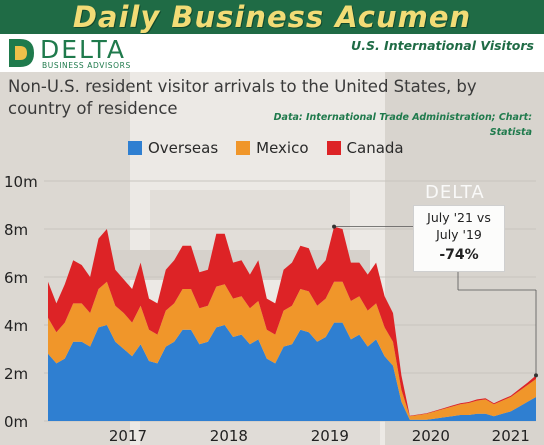  What do you see at coordinates (229, 436) in the screenshot?
I see `x-tick-label: 2018` at bounding box center [229, 436].